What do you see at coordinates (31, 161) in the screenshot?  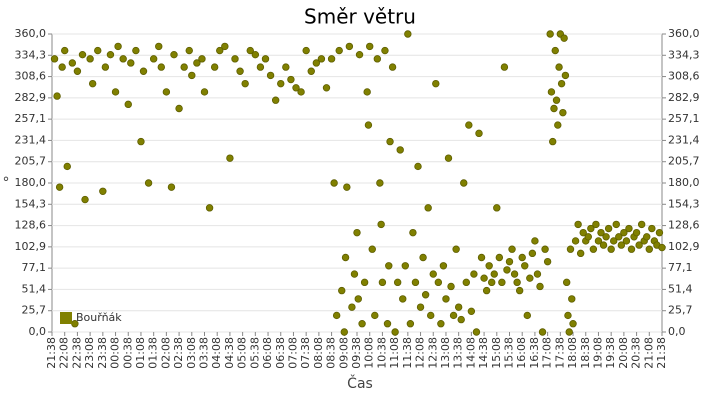 I see `y-tick-label: 205,7` at bounding box center [31, 161].